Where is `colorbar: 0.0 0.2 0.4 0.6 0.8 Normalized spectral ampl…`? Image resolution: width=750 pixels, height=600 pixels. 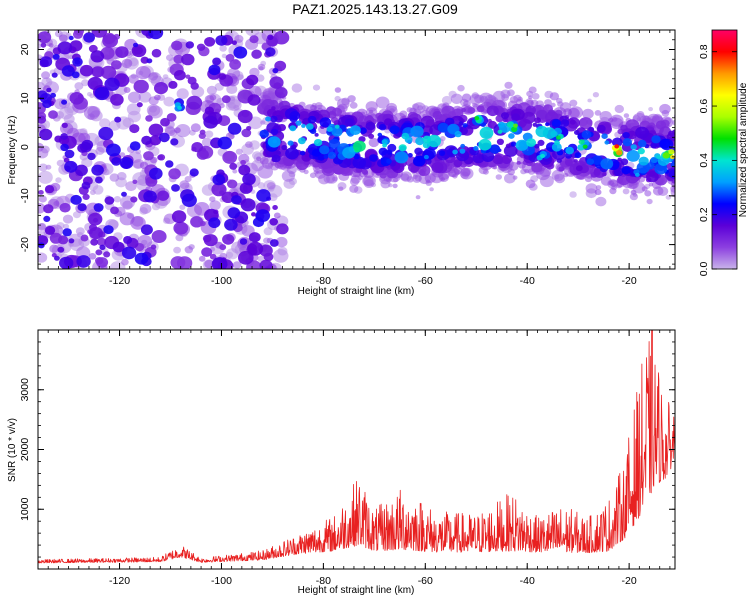
colorbar: 0.0 0.2 0.4 0.6 0.8 Normalized spectral ampl… is located at coordinates (723, 152).